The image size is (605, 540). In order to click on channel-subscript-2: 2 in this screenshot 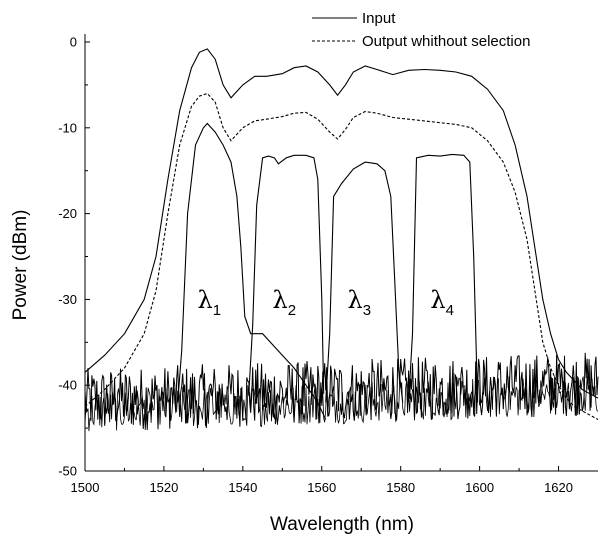, I will do `click(292, 310)`.